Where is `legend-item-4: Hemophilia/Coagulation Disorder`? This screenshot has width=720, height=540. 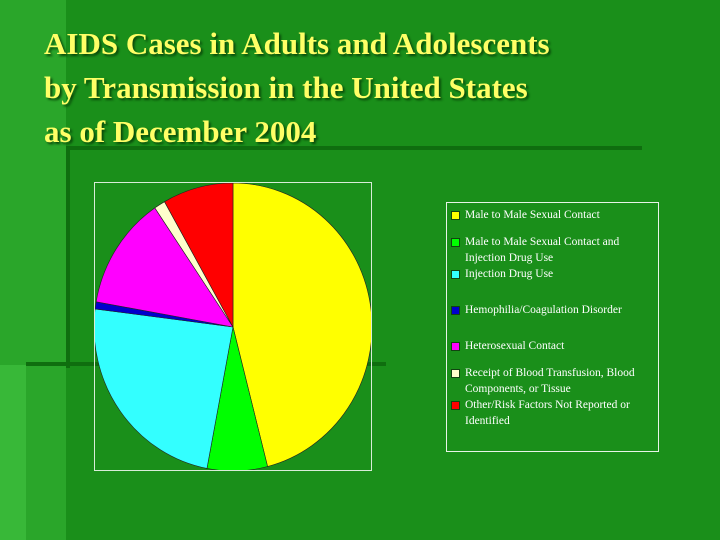 legend-item-4: Hemophilia/Coagulation Disorder is located at coordinates (553, 310).